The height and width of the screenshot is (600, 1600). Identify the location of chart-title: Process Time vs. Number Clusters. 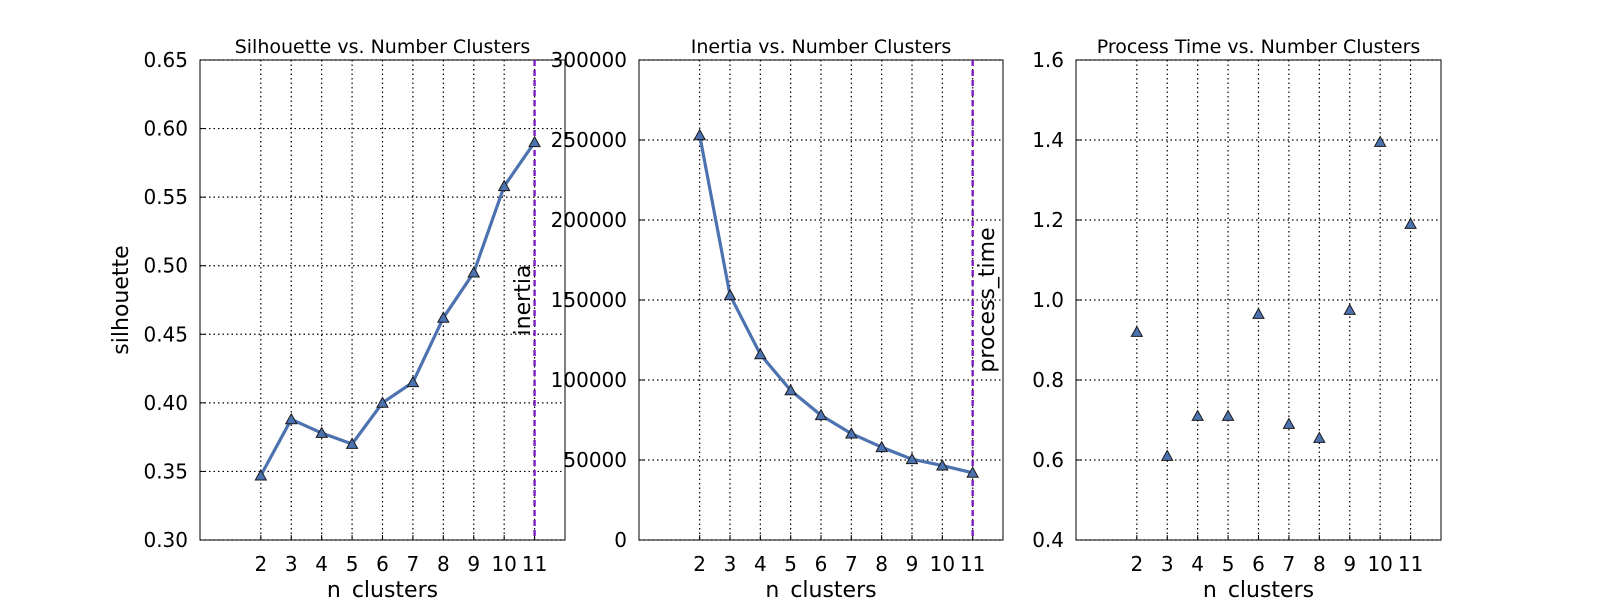
(1259, 47).